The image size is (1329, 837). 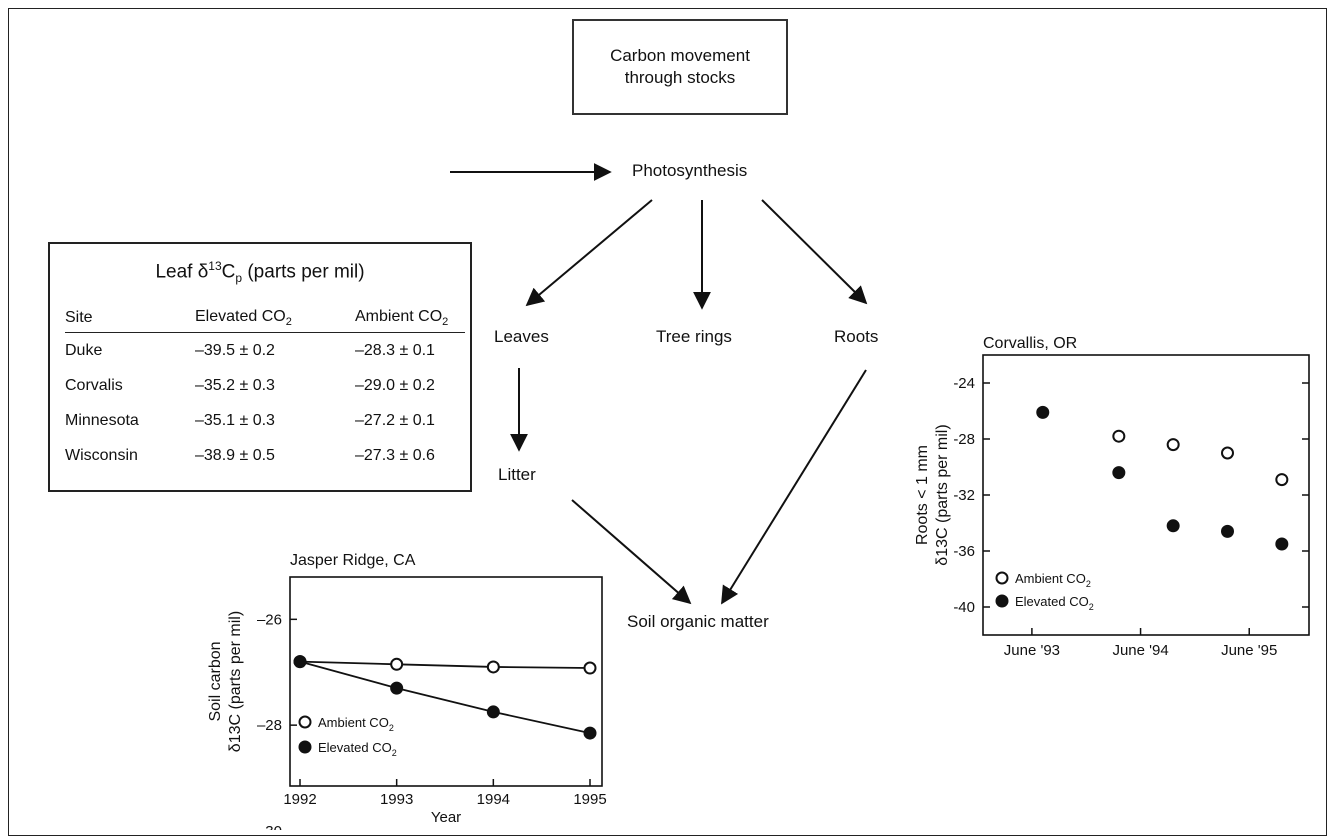 I want to click on cell-elevated: –35.1 ± 0.3, so click(x=235, y=421).